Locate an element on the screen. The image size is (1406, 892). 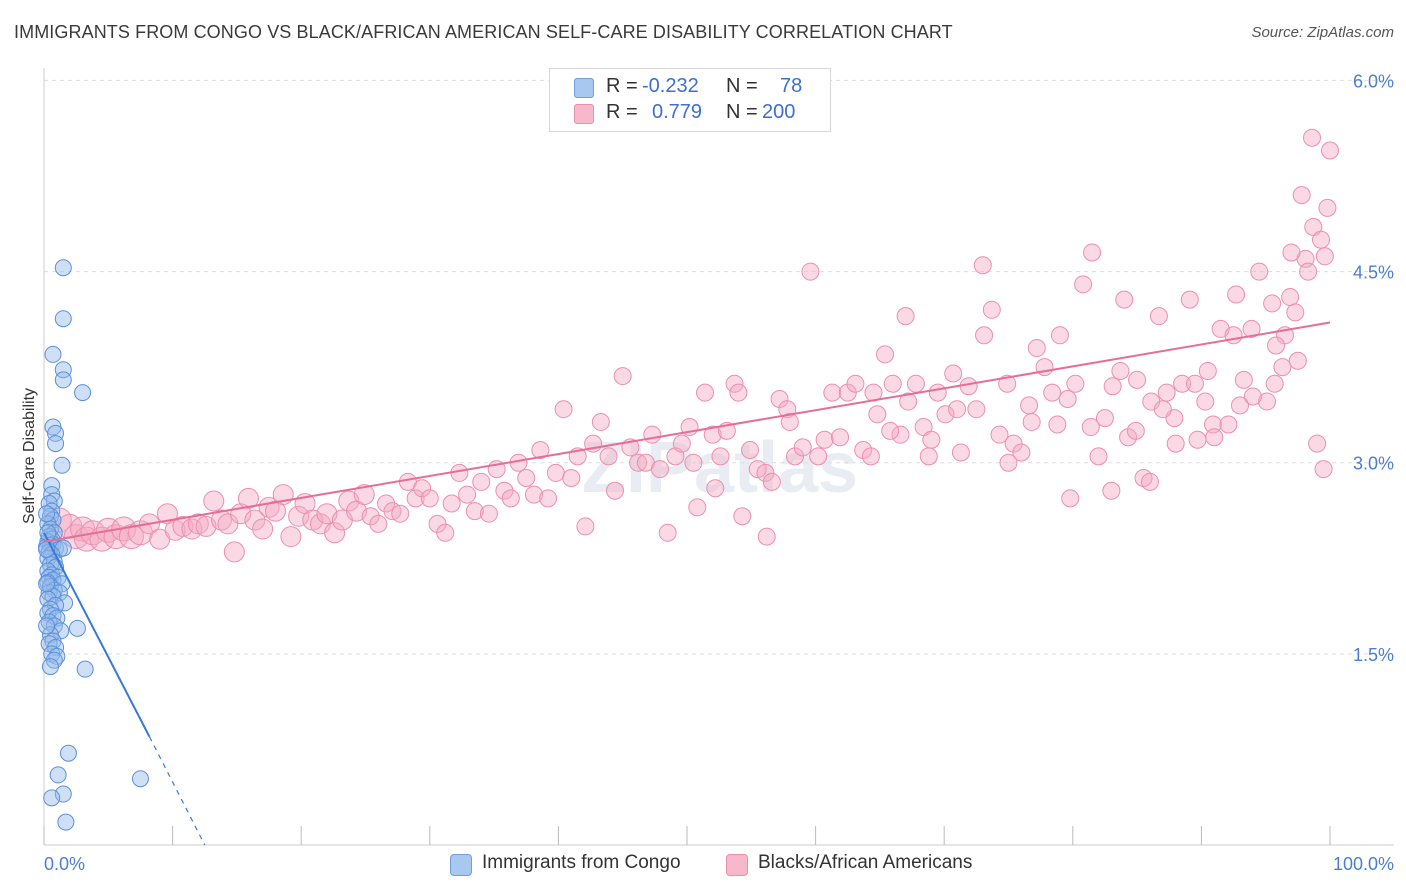
legend-swatch-blacks is located at coordinates (737, 865).